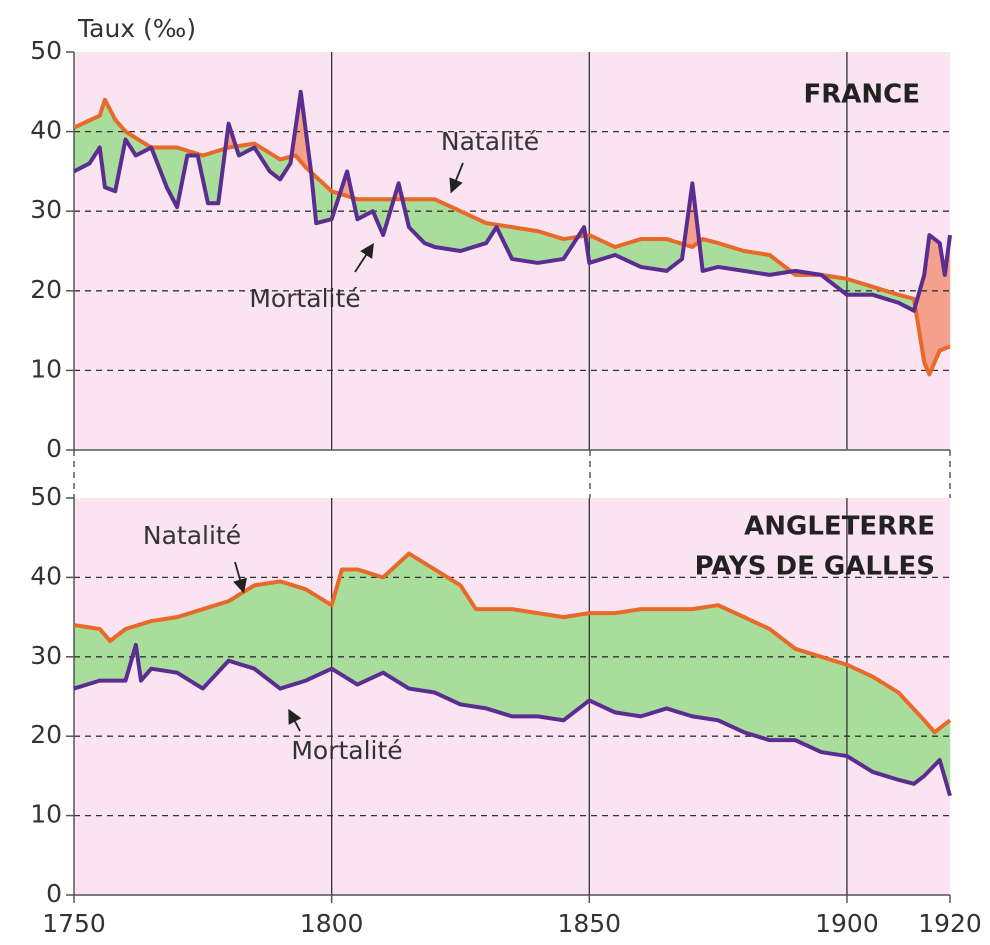 This screenshot has height=945, width=990. Describe the element at coordinates (847, 923) in the screenshot. I see `x-tick-label: 1900` at that location.